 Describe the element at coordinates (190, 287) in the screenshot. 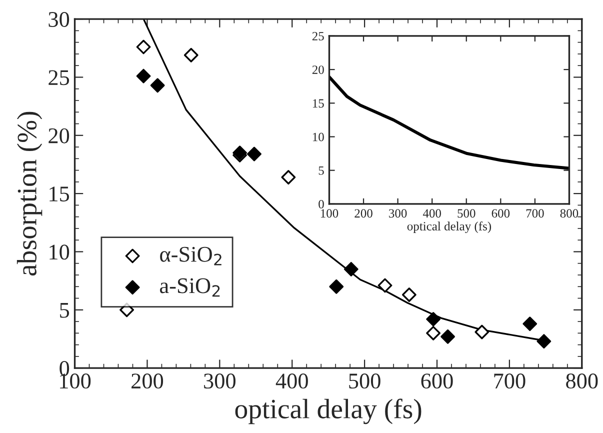

I see `legend-label: a-SiO$_{2}$` at that location.